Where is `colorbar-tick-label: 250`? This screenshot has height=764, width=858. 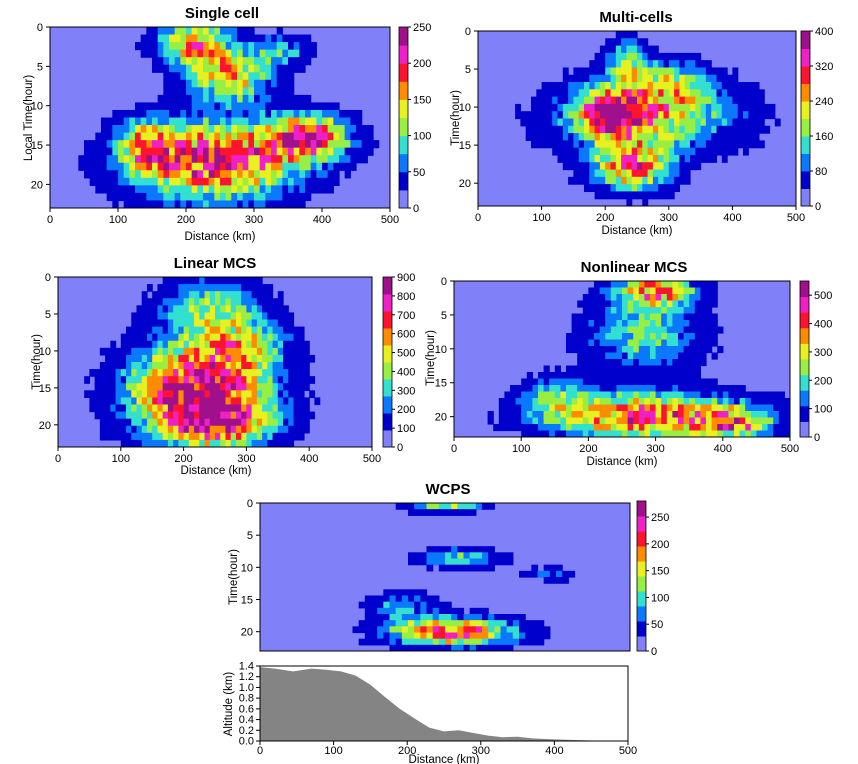 colorbar-tick-label: 250 is located at coordinates (660, 518).